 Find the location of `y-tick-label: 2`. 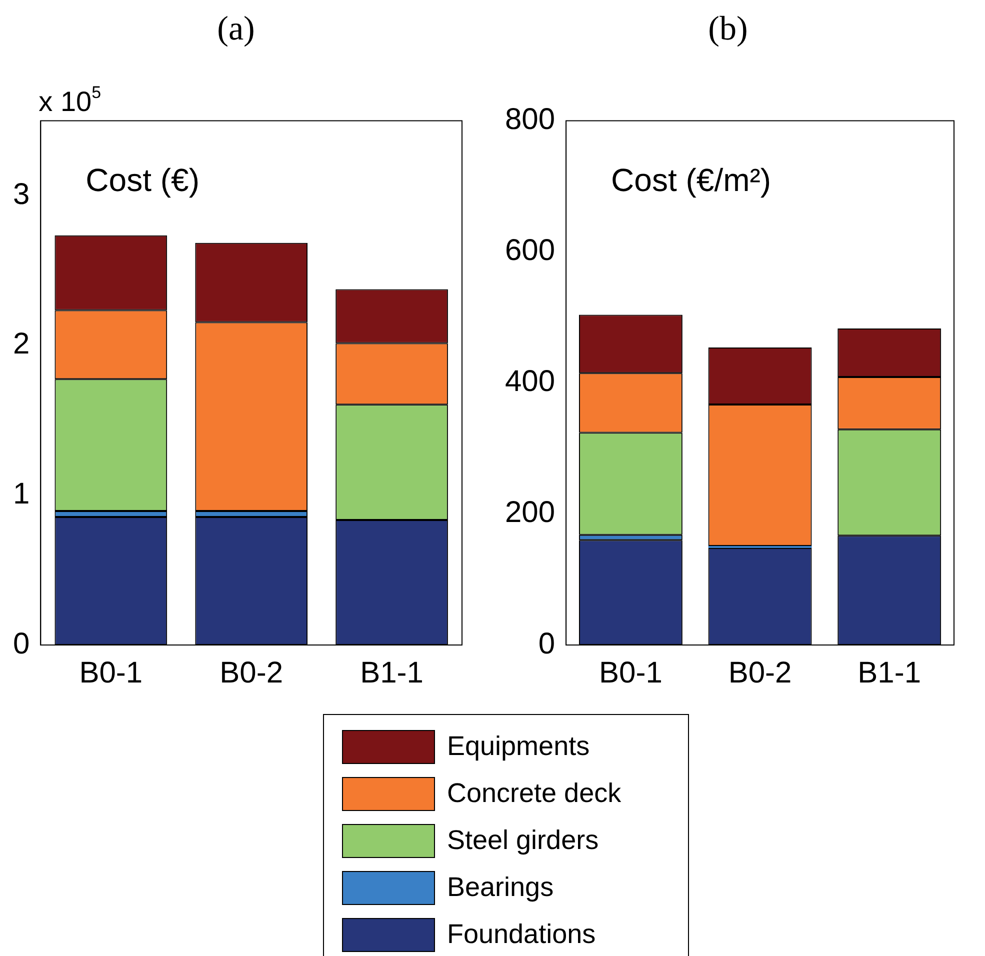

y-tick-label: 2 is located at coordinates (21, 344).